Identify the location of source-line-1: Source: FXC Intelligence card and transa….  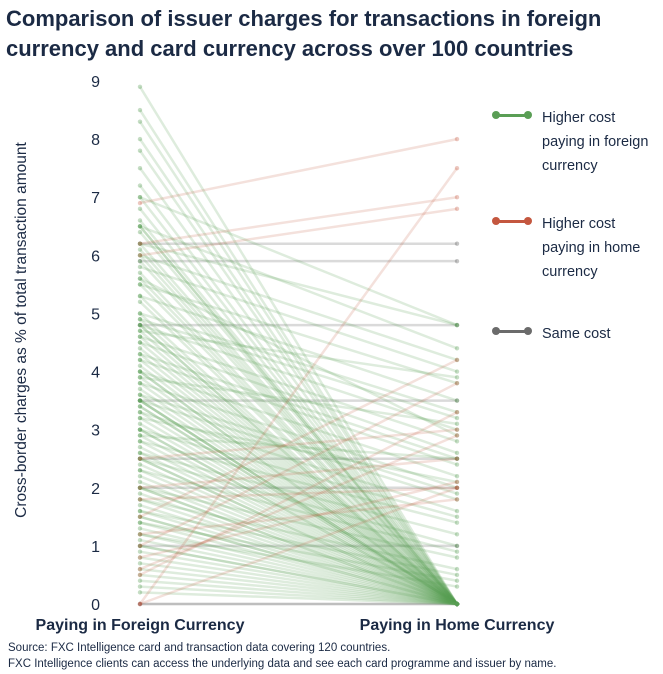
(199, 648).